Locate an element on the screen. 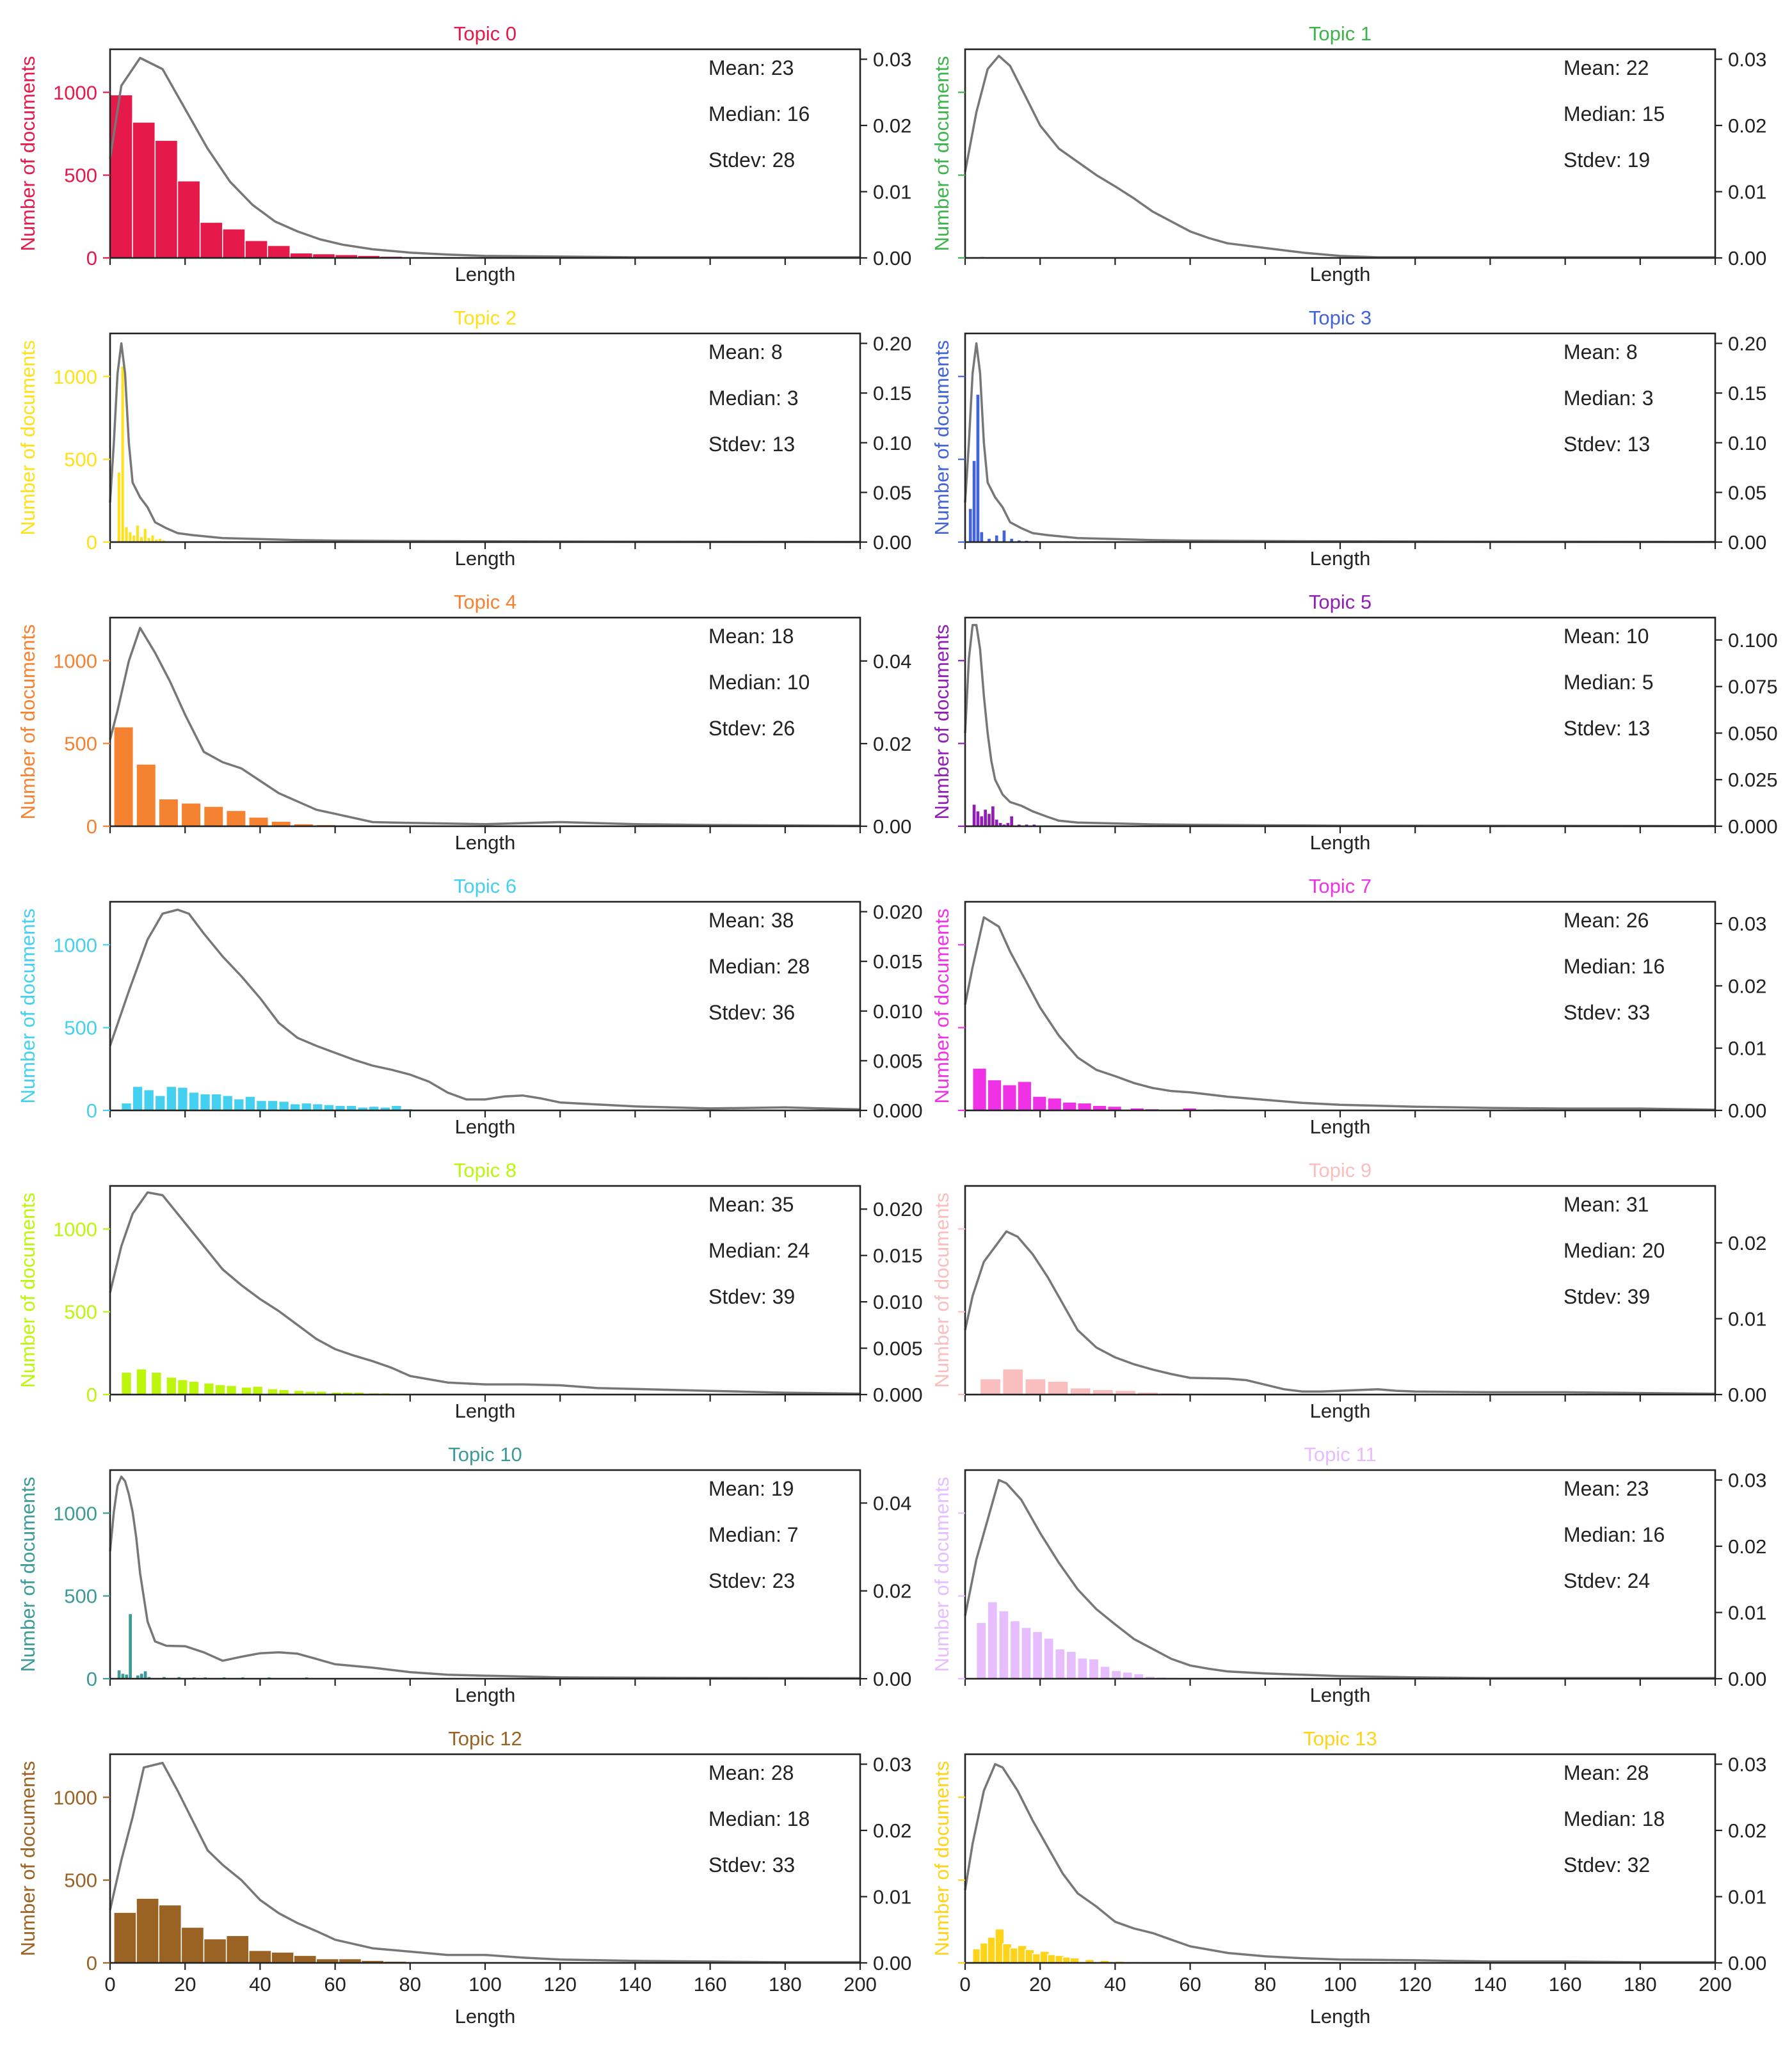  stat-mean: Mean: 18 is located at coordinates (751, 636).